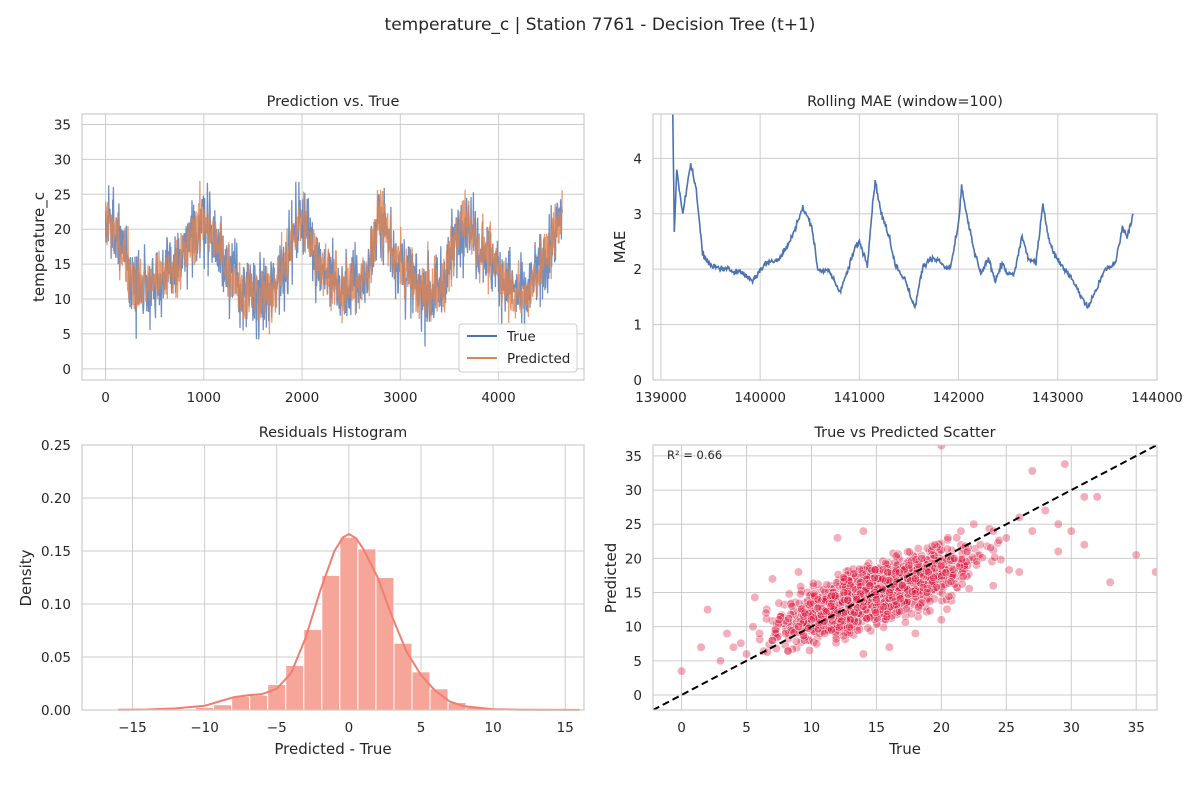 The width and height of the screenshot is (1200, 800). What do you see at coordinates (637, 270) in the screenshot?
I see `y-tick-label: 2` at bounding box center [637, 270].